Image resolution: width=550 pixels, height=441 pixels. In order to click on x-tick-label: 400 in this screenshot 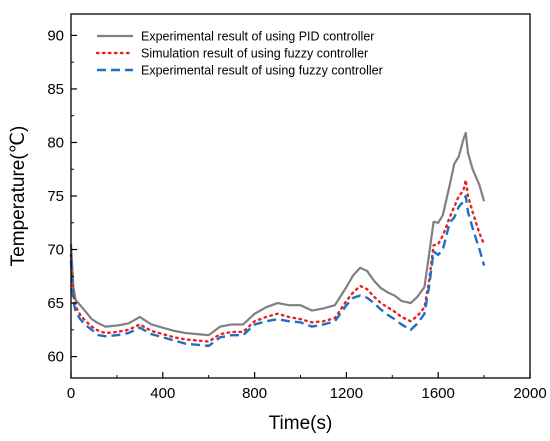, I will do `click(162, 393)`.